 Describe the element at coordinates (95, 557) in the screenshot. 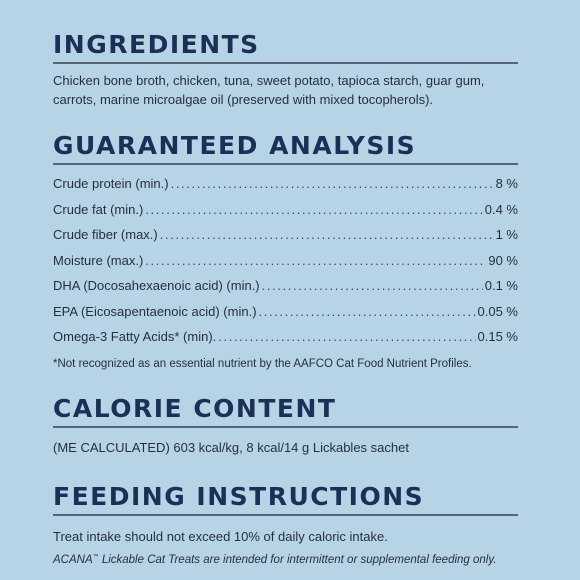

I see `trademark-symbol: ™` at that location.